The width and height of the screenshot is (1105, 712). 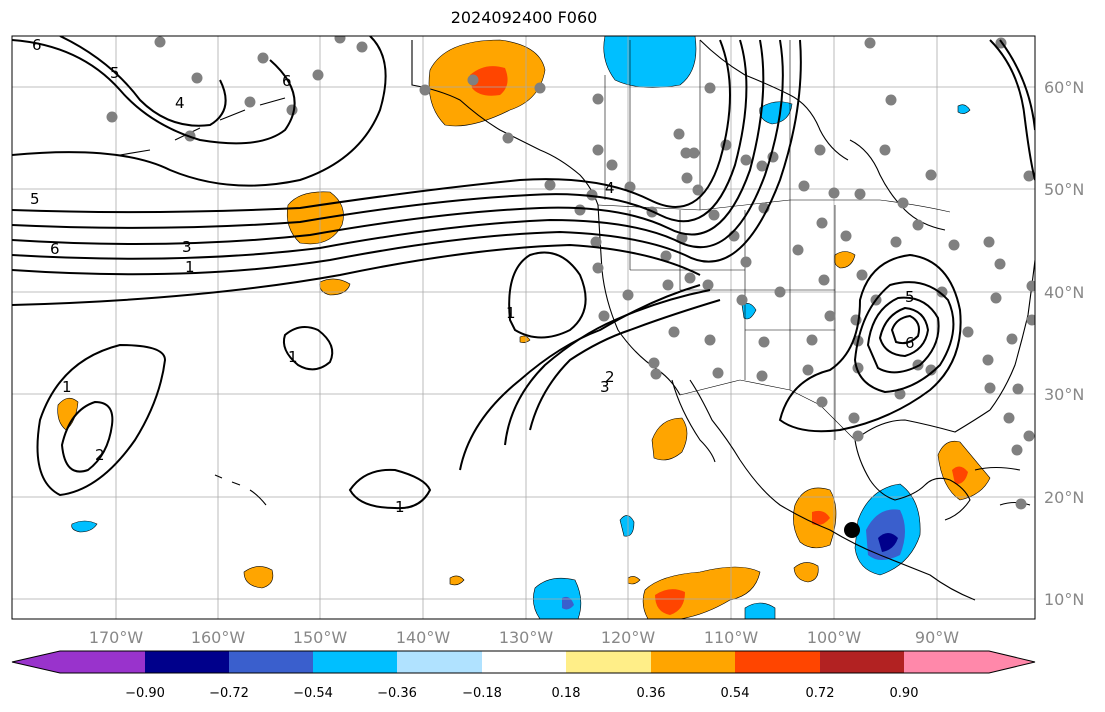 What do you see at coordinates (218, 637) in the screenshot?
I see `lon-label: 160°W` at bounding box center [218, 637].